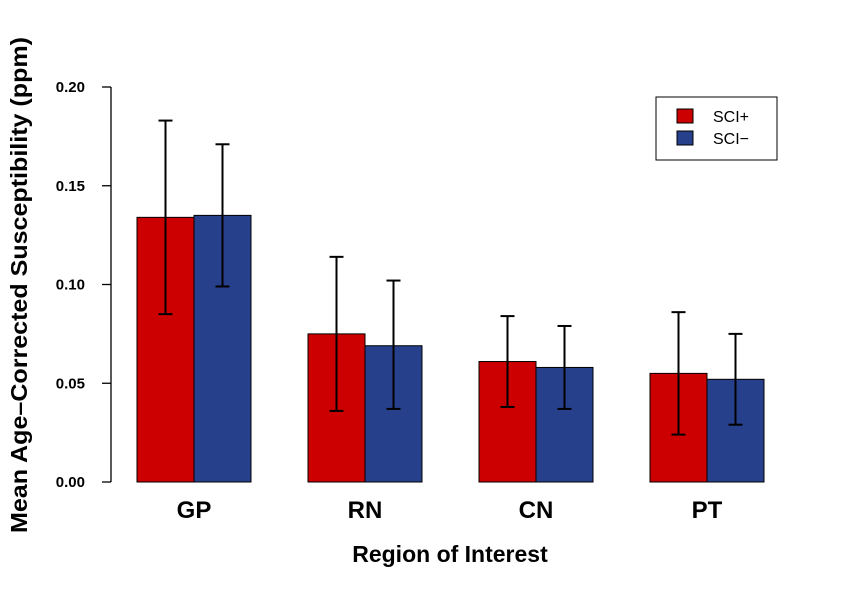 The height and width of the screenshot is (589, 843). What do you see at coordinates (70, 285) in the screenshot?
I see `y-tick-label: 0.10` at bounding box center [70, 285].